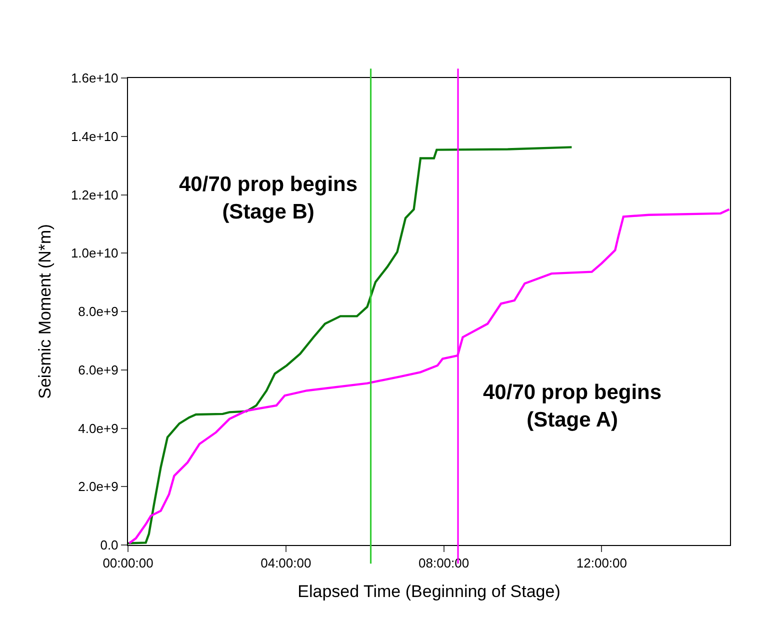 This screenshot has height=623, width=770. I want to click on x-tick-label: 08:00:00, so click(444, 563).